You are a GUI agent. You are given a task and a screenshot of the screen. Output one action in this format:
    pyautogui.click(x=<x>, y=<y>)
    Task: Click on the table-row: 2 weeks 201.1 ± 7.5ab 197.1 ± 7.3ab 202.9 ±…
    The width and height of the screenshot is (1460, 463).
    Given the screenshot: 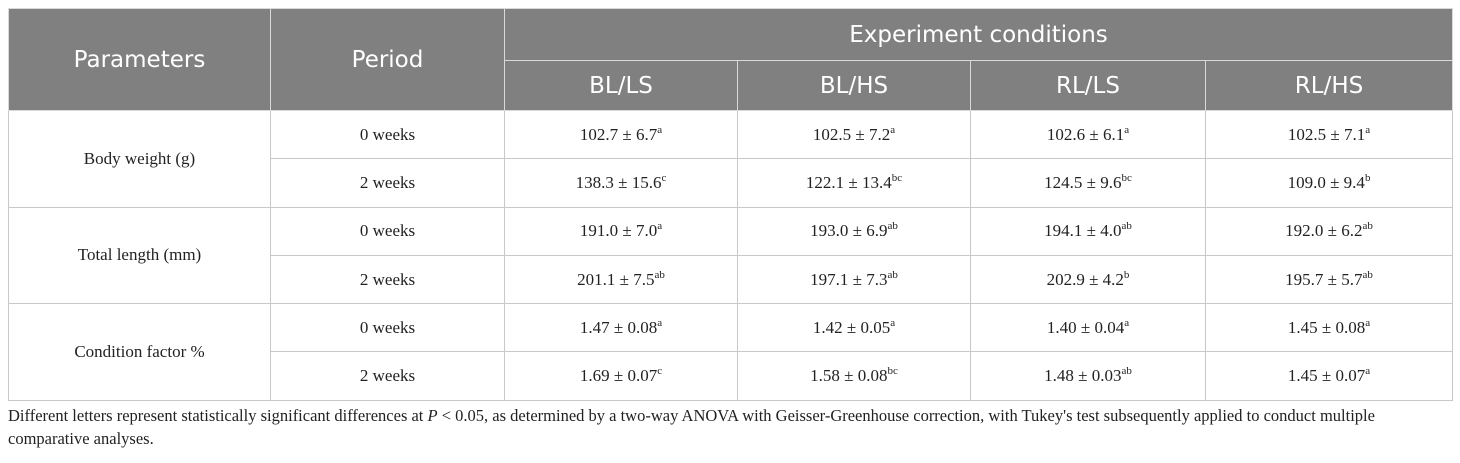 What is the action you would take?
    pyautogui.click(x=731, y=279)
    